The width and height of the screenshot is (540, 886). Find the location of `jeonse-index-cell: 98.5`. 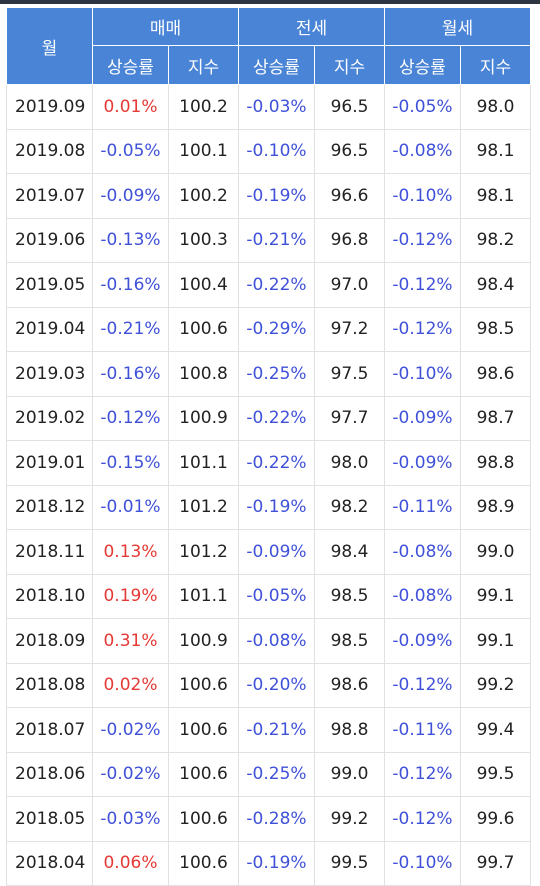

jeonse-index-cell: 98.5 is located at coordinates (349, 596).